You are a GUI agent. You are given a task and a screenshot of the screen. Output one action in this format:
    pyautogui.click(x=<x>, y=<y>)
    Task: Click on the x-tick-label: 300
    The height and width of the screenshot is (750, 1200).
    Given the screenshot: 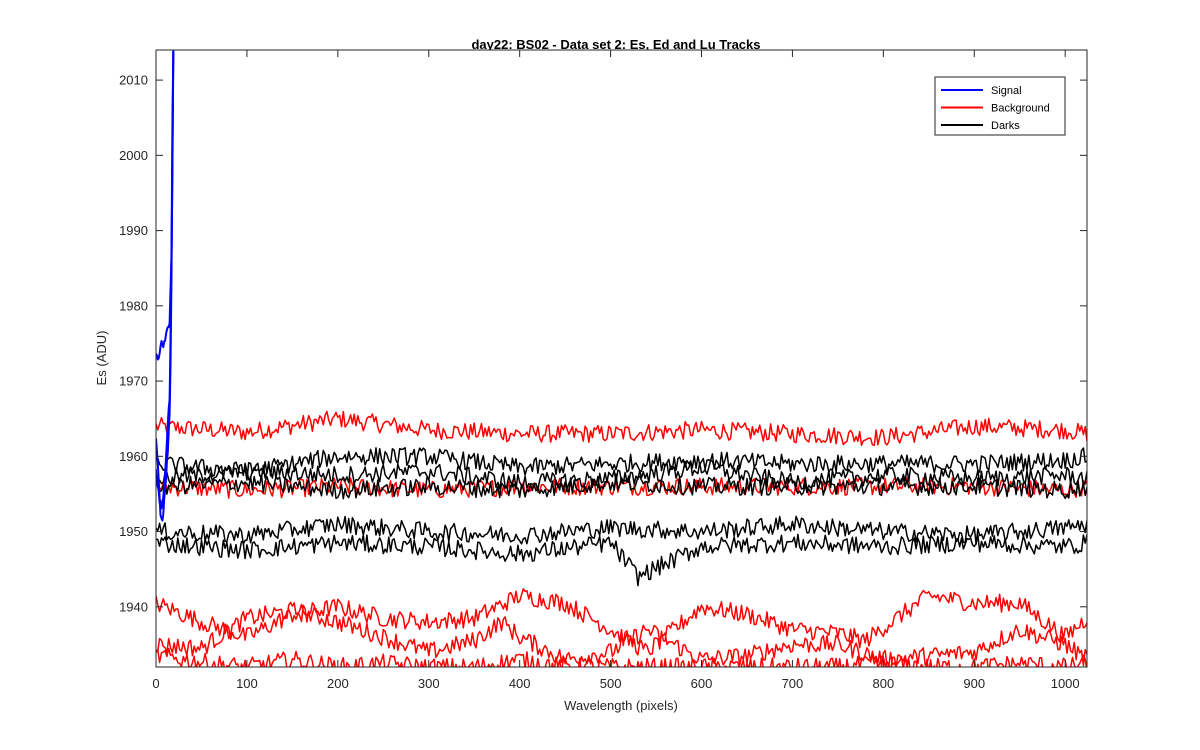 What is the action you would take?
    pyautogui.click(x=429, y=683)
    